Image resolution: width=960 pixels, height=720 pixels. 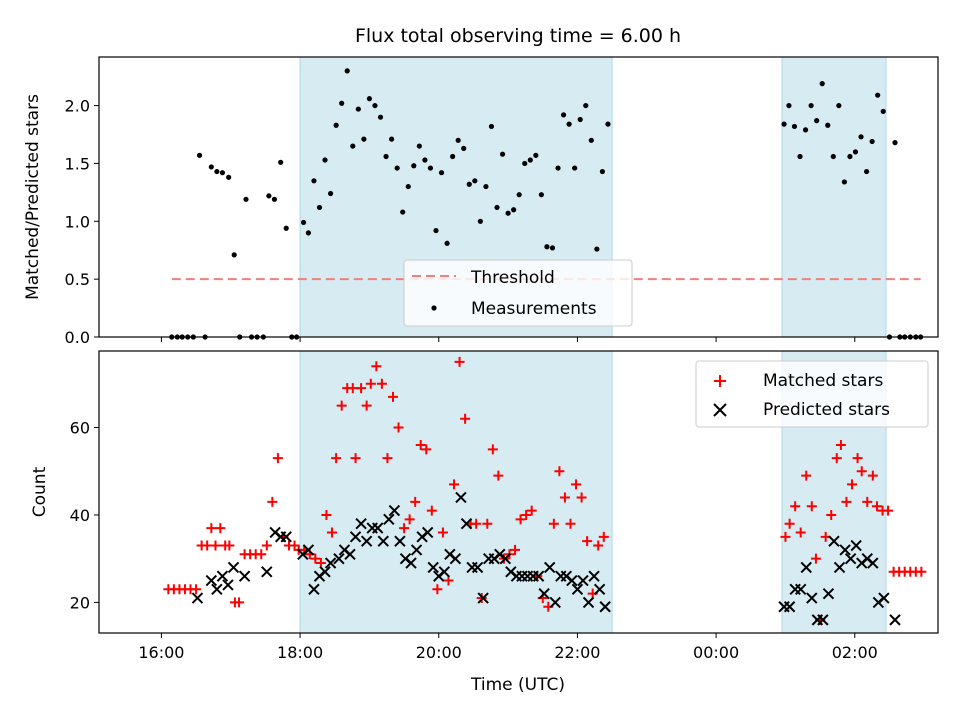 I want to click on chart-title: Flux total observing time = 6.00 h, so click(x=518, y=36).